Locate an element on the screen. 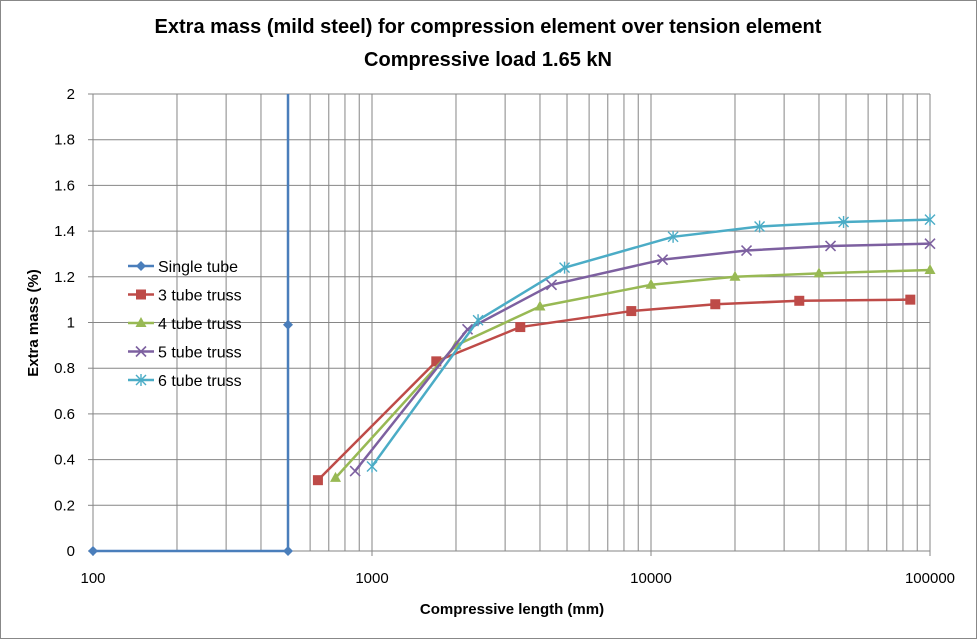 This screenshot has width=977, height=639. y-tick-label-1: 0.2 is located at coordinates (64, 505).